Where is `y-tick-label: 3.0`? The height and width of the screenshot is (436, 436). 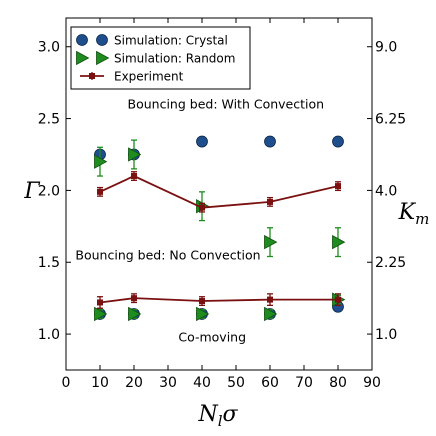
y-tick-label: 3.0 is located at coordinates (49, 48).